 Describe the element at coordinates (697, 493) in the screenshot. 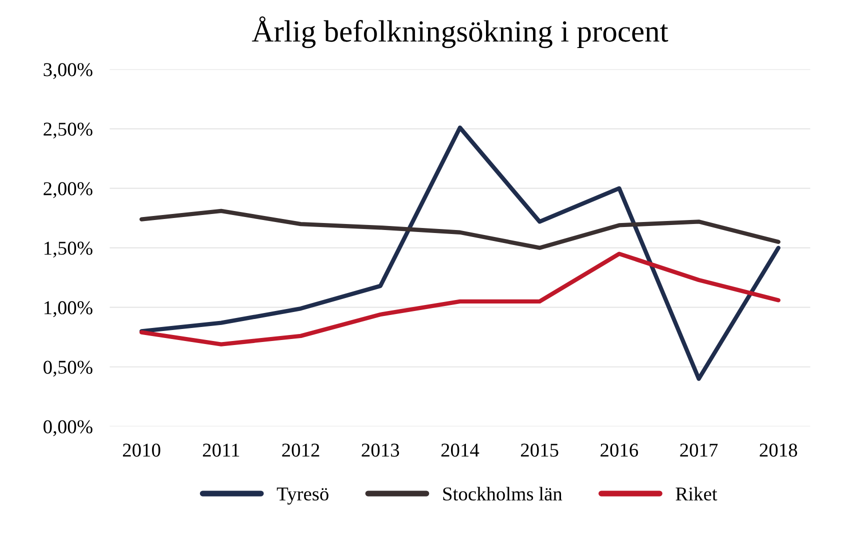

I see `legend-label: Riket` at that location.